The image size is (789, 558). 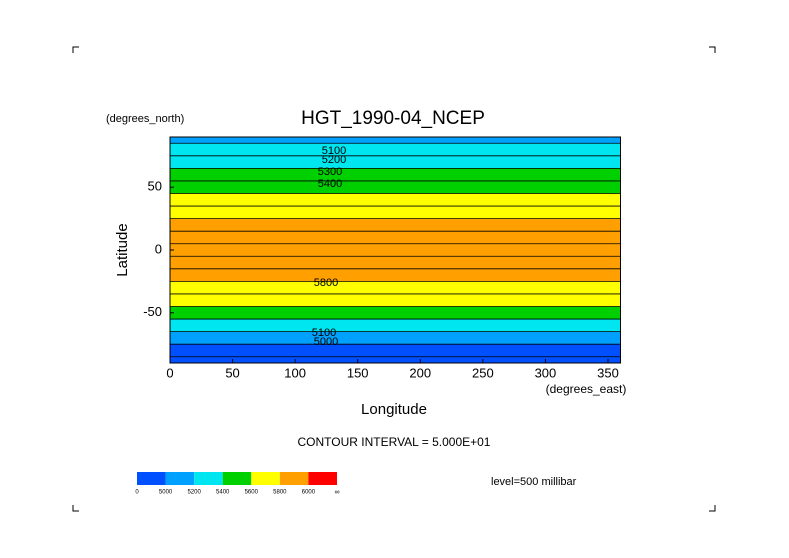 I want to click on x-axis-label: Longitude, so click(x=394, y=409).